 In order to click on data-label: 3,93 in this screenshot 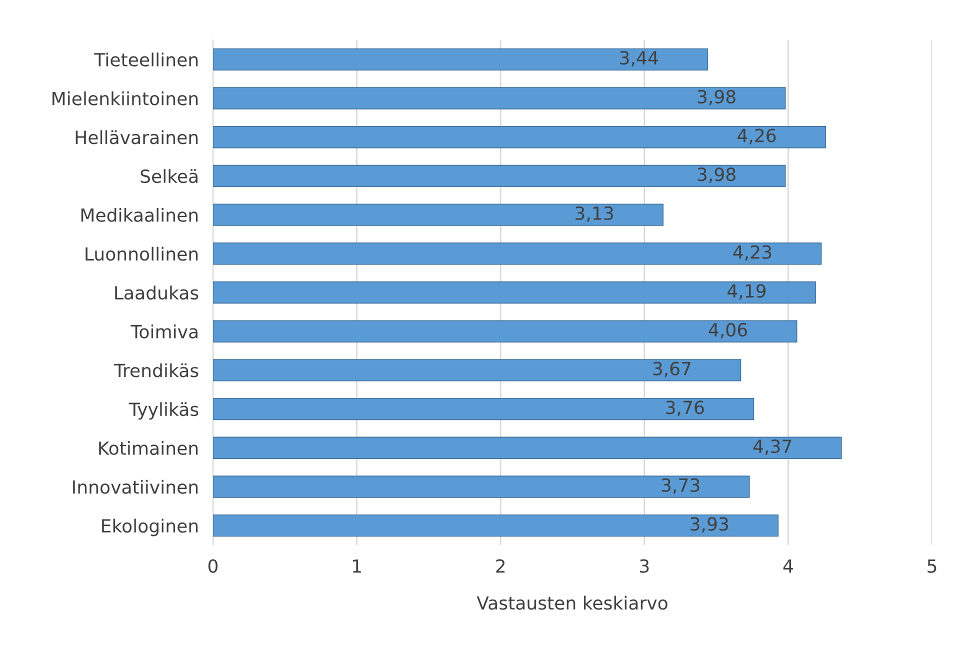, I will do `click(709, 525)`.